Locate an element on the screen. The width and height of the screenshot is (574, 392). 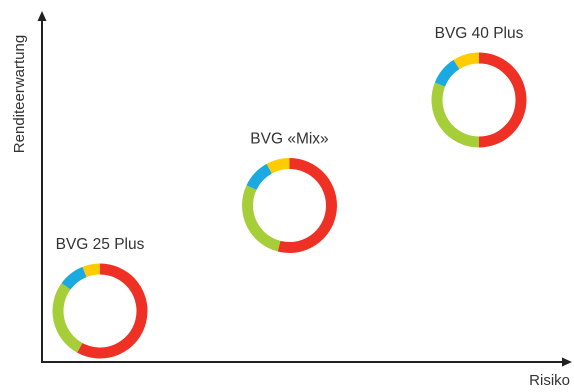
y-axis-label: Renditeerwartung is located at coordinates (19, 94).